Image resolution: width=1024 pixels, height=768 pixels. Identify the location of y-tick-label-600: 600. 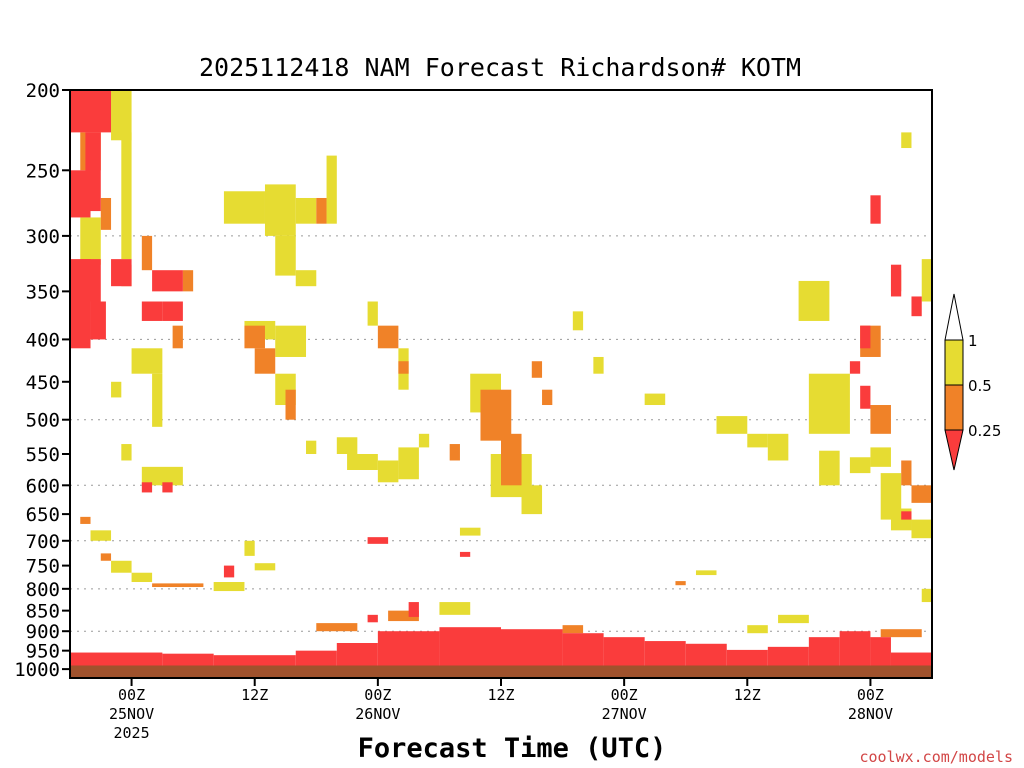
(43, 486).